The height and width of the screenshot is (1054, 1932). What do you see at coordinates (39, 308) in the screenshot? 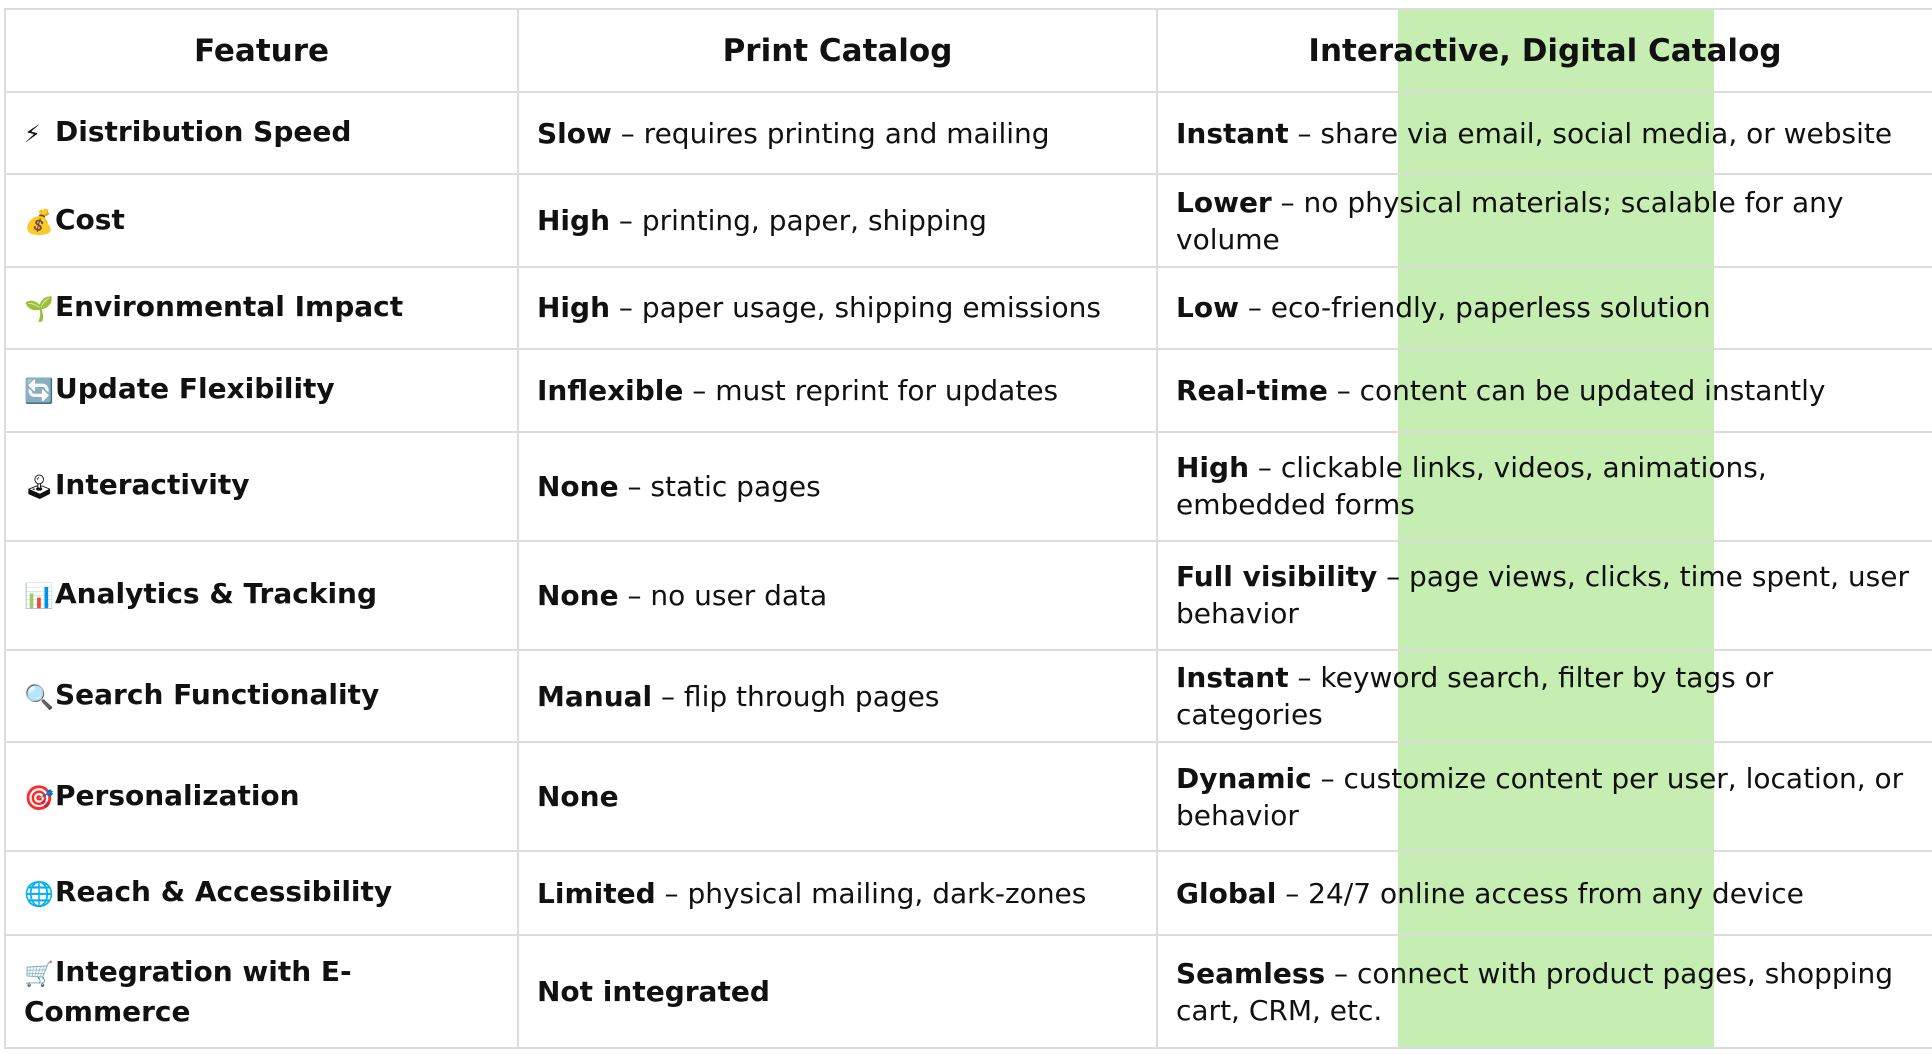
I see `seedling-icon: 🌱` at bounding box center [39, 308].